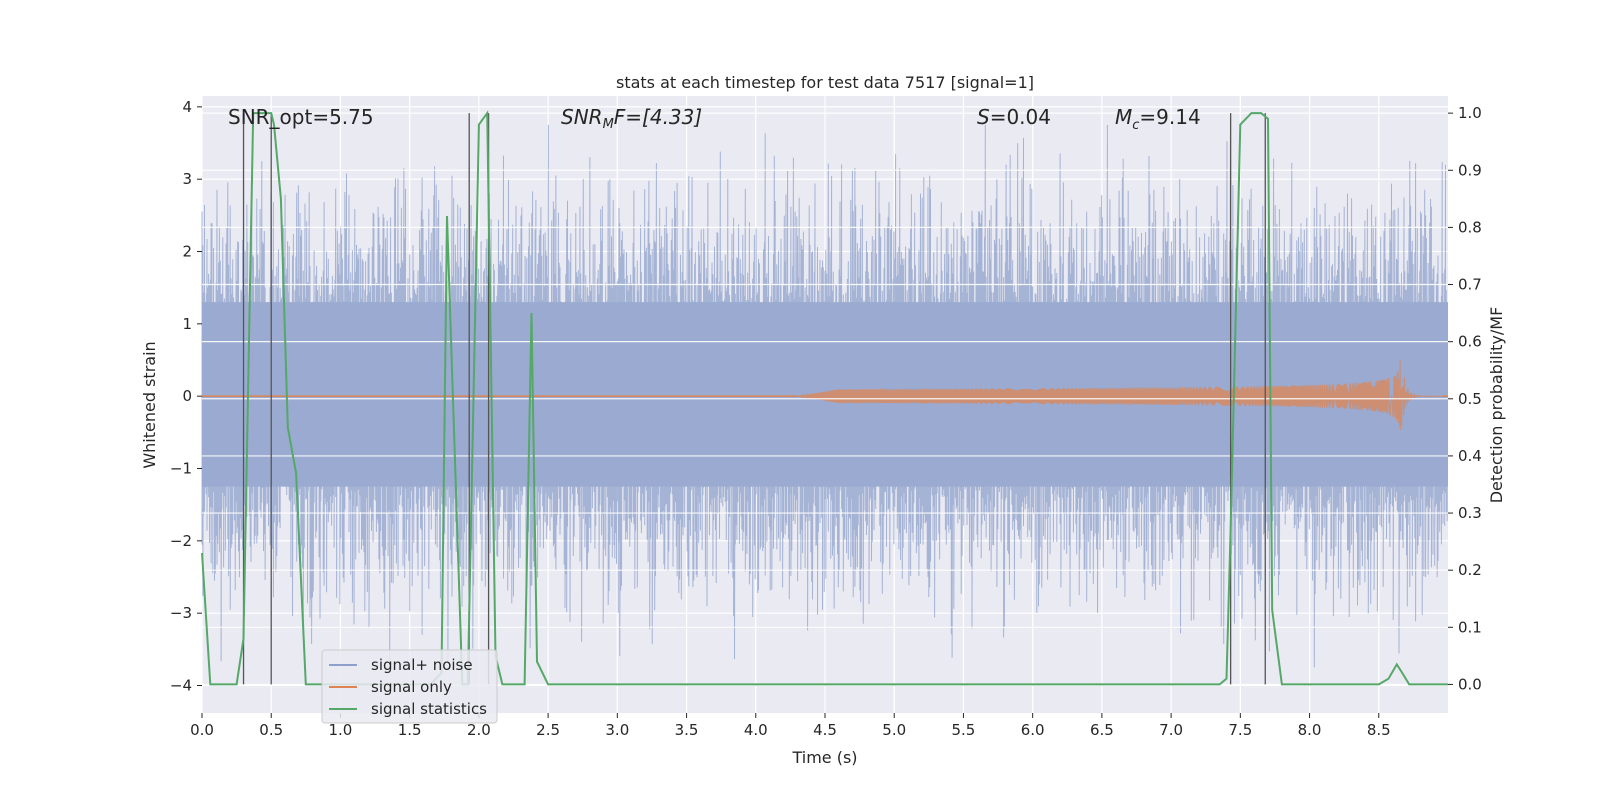 This screenshot has height=800, width=1600. What do you see at coordinates (1470, 170) in the screenshot?
I see `y-tick-label-right: 0.9` at bounding box center [1470, 170].